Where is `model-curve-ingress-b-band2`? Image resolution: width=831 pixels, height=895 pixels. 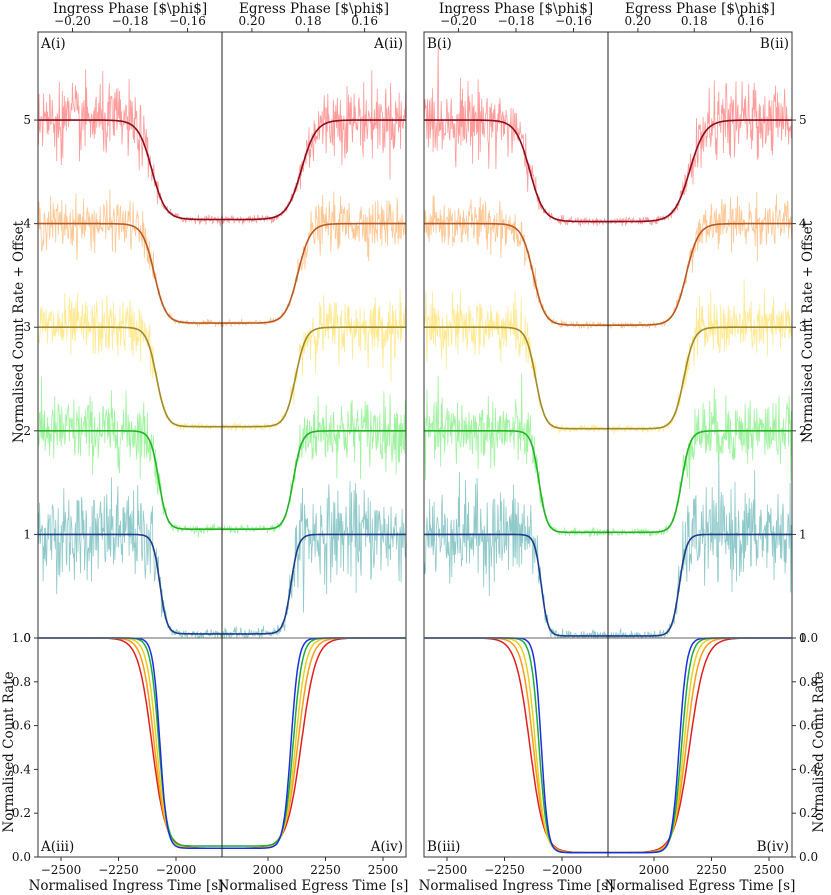
model-curve-ingress-b-band2 is located at coordinates (516, 378).